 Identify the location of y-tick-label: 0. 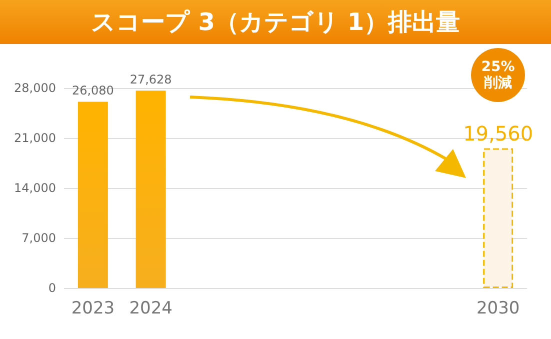
(52, 288).